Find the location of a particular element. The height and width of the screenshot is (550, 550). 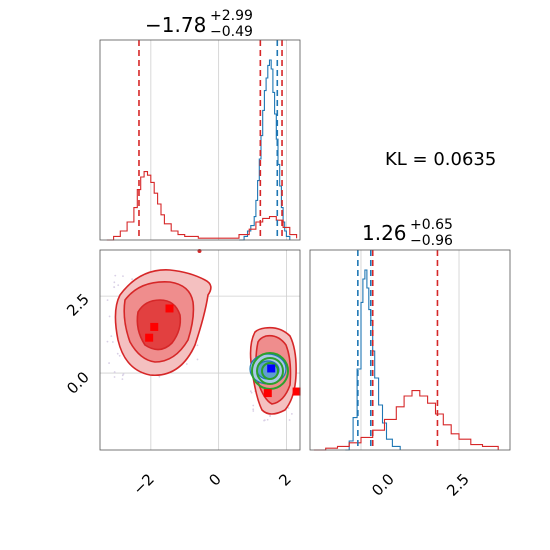

title-sup: +0.65 is located at coordinates (431, 225).